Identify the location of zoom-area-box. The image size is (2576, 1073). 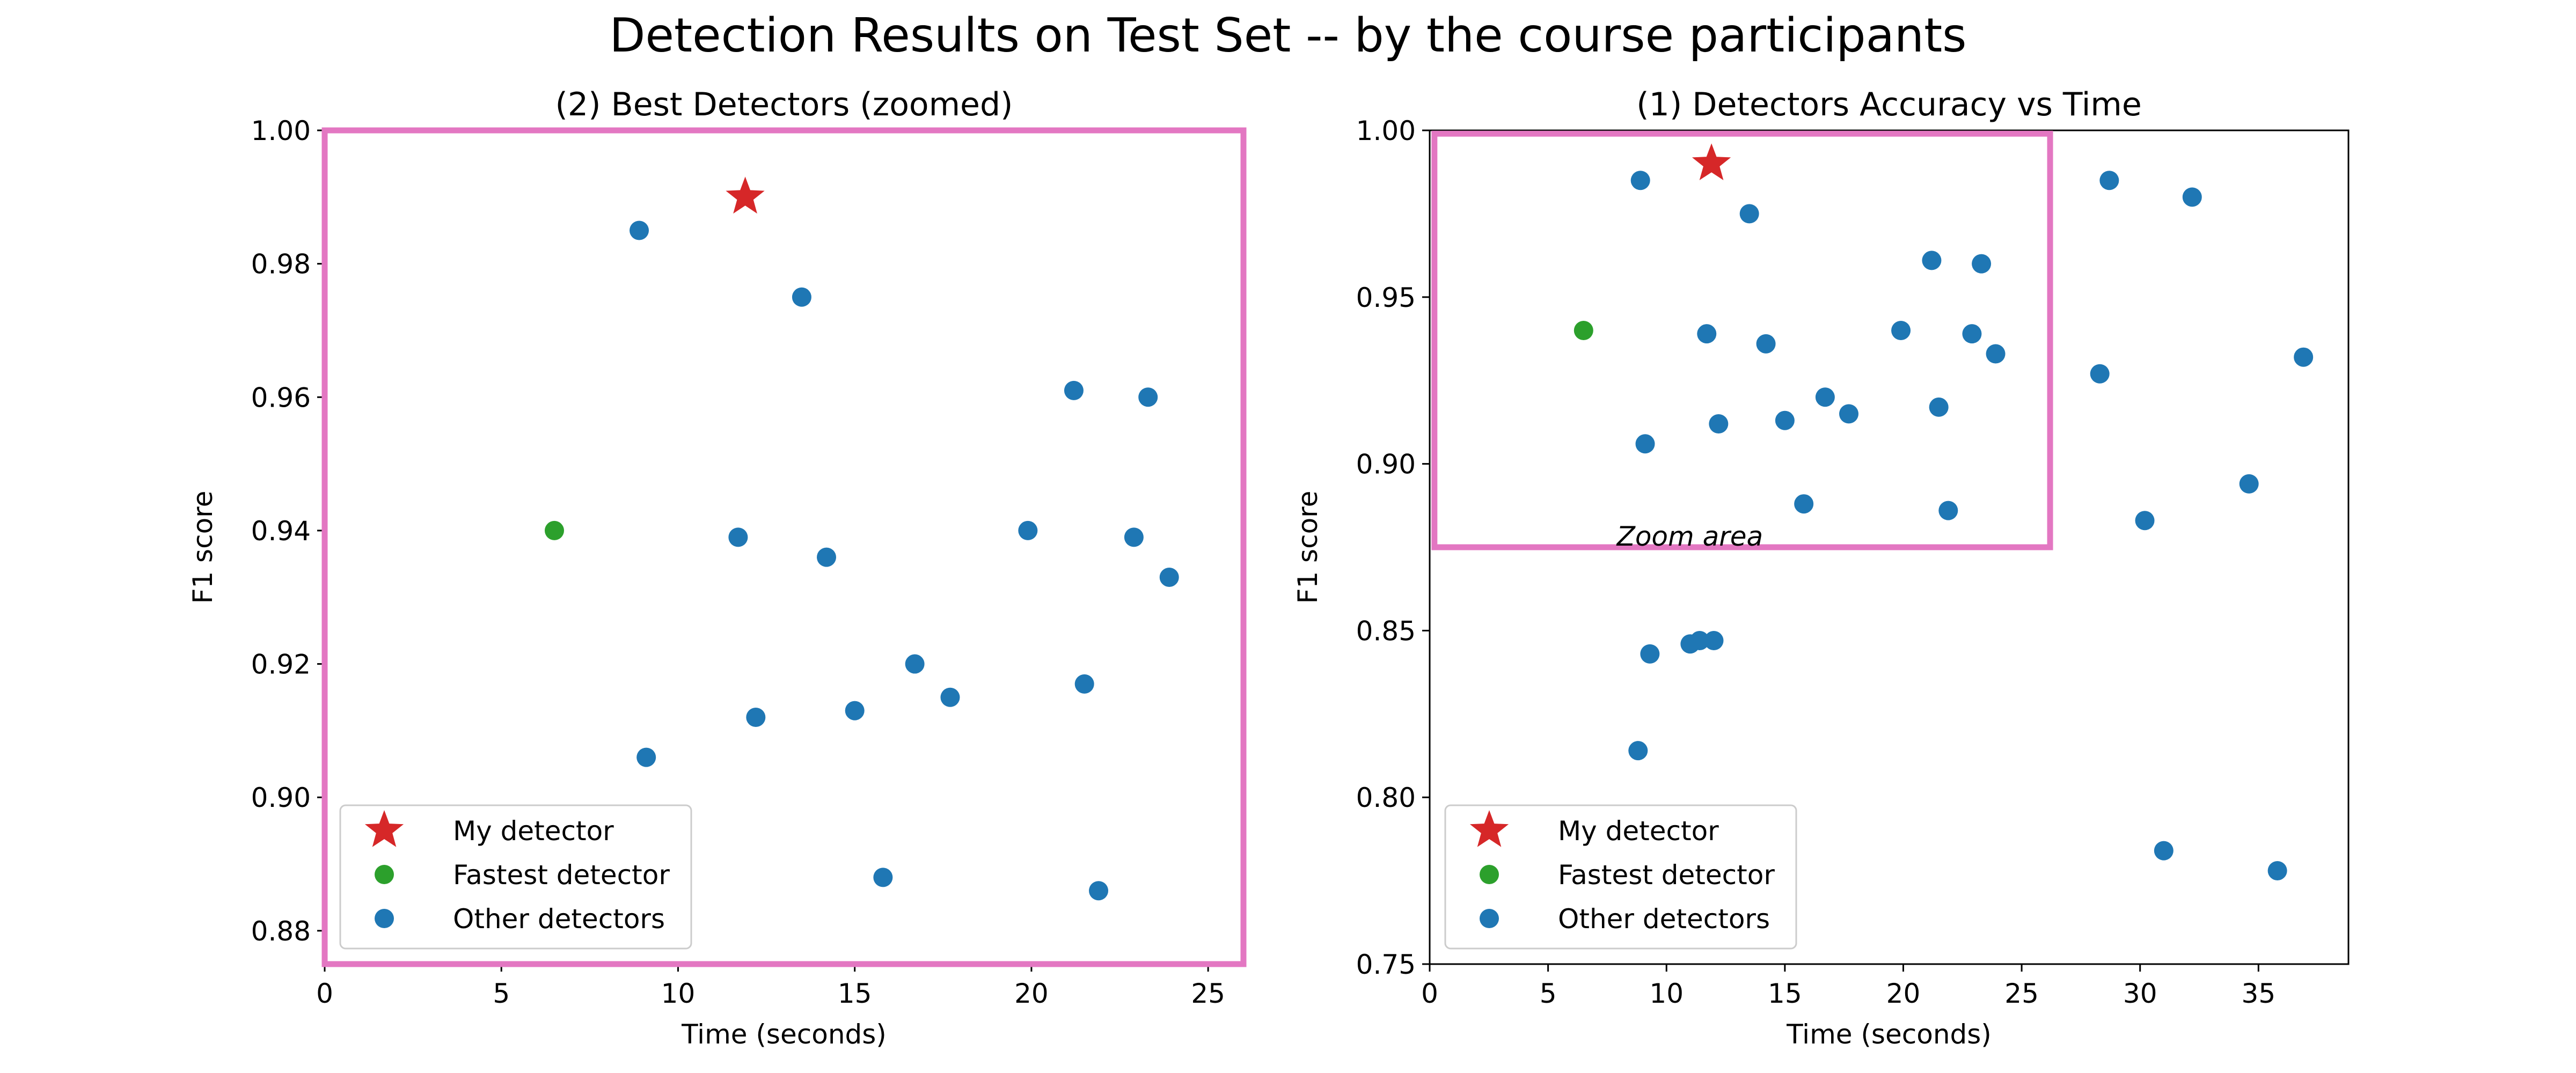
(1742, 340).